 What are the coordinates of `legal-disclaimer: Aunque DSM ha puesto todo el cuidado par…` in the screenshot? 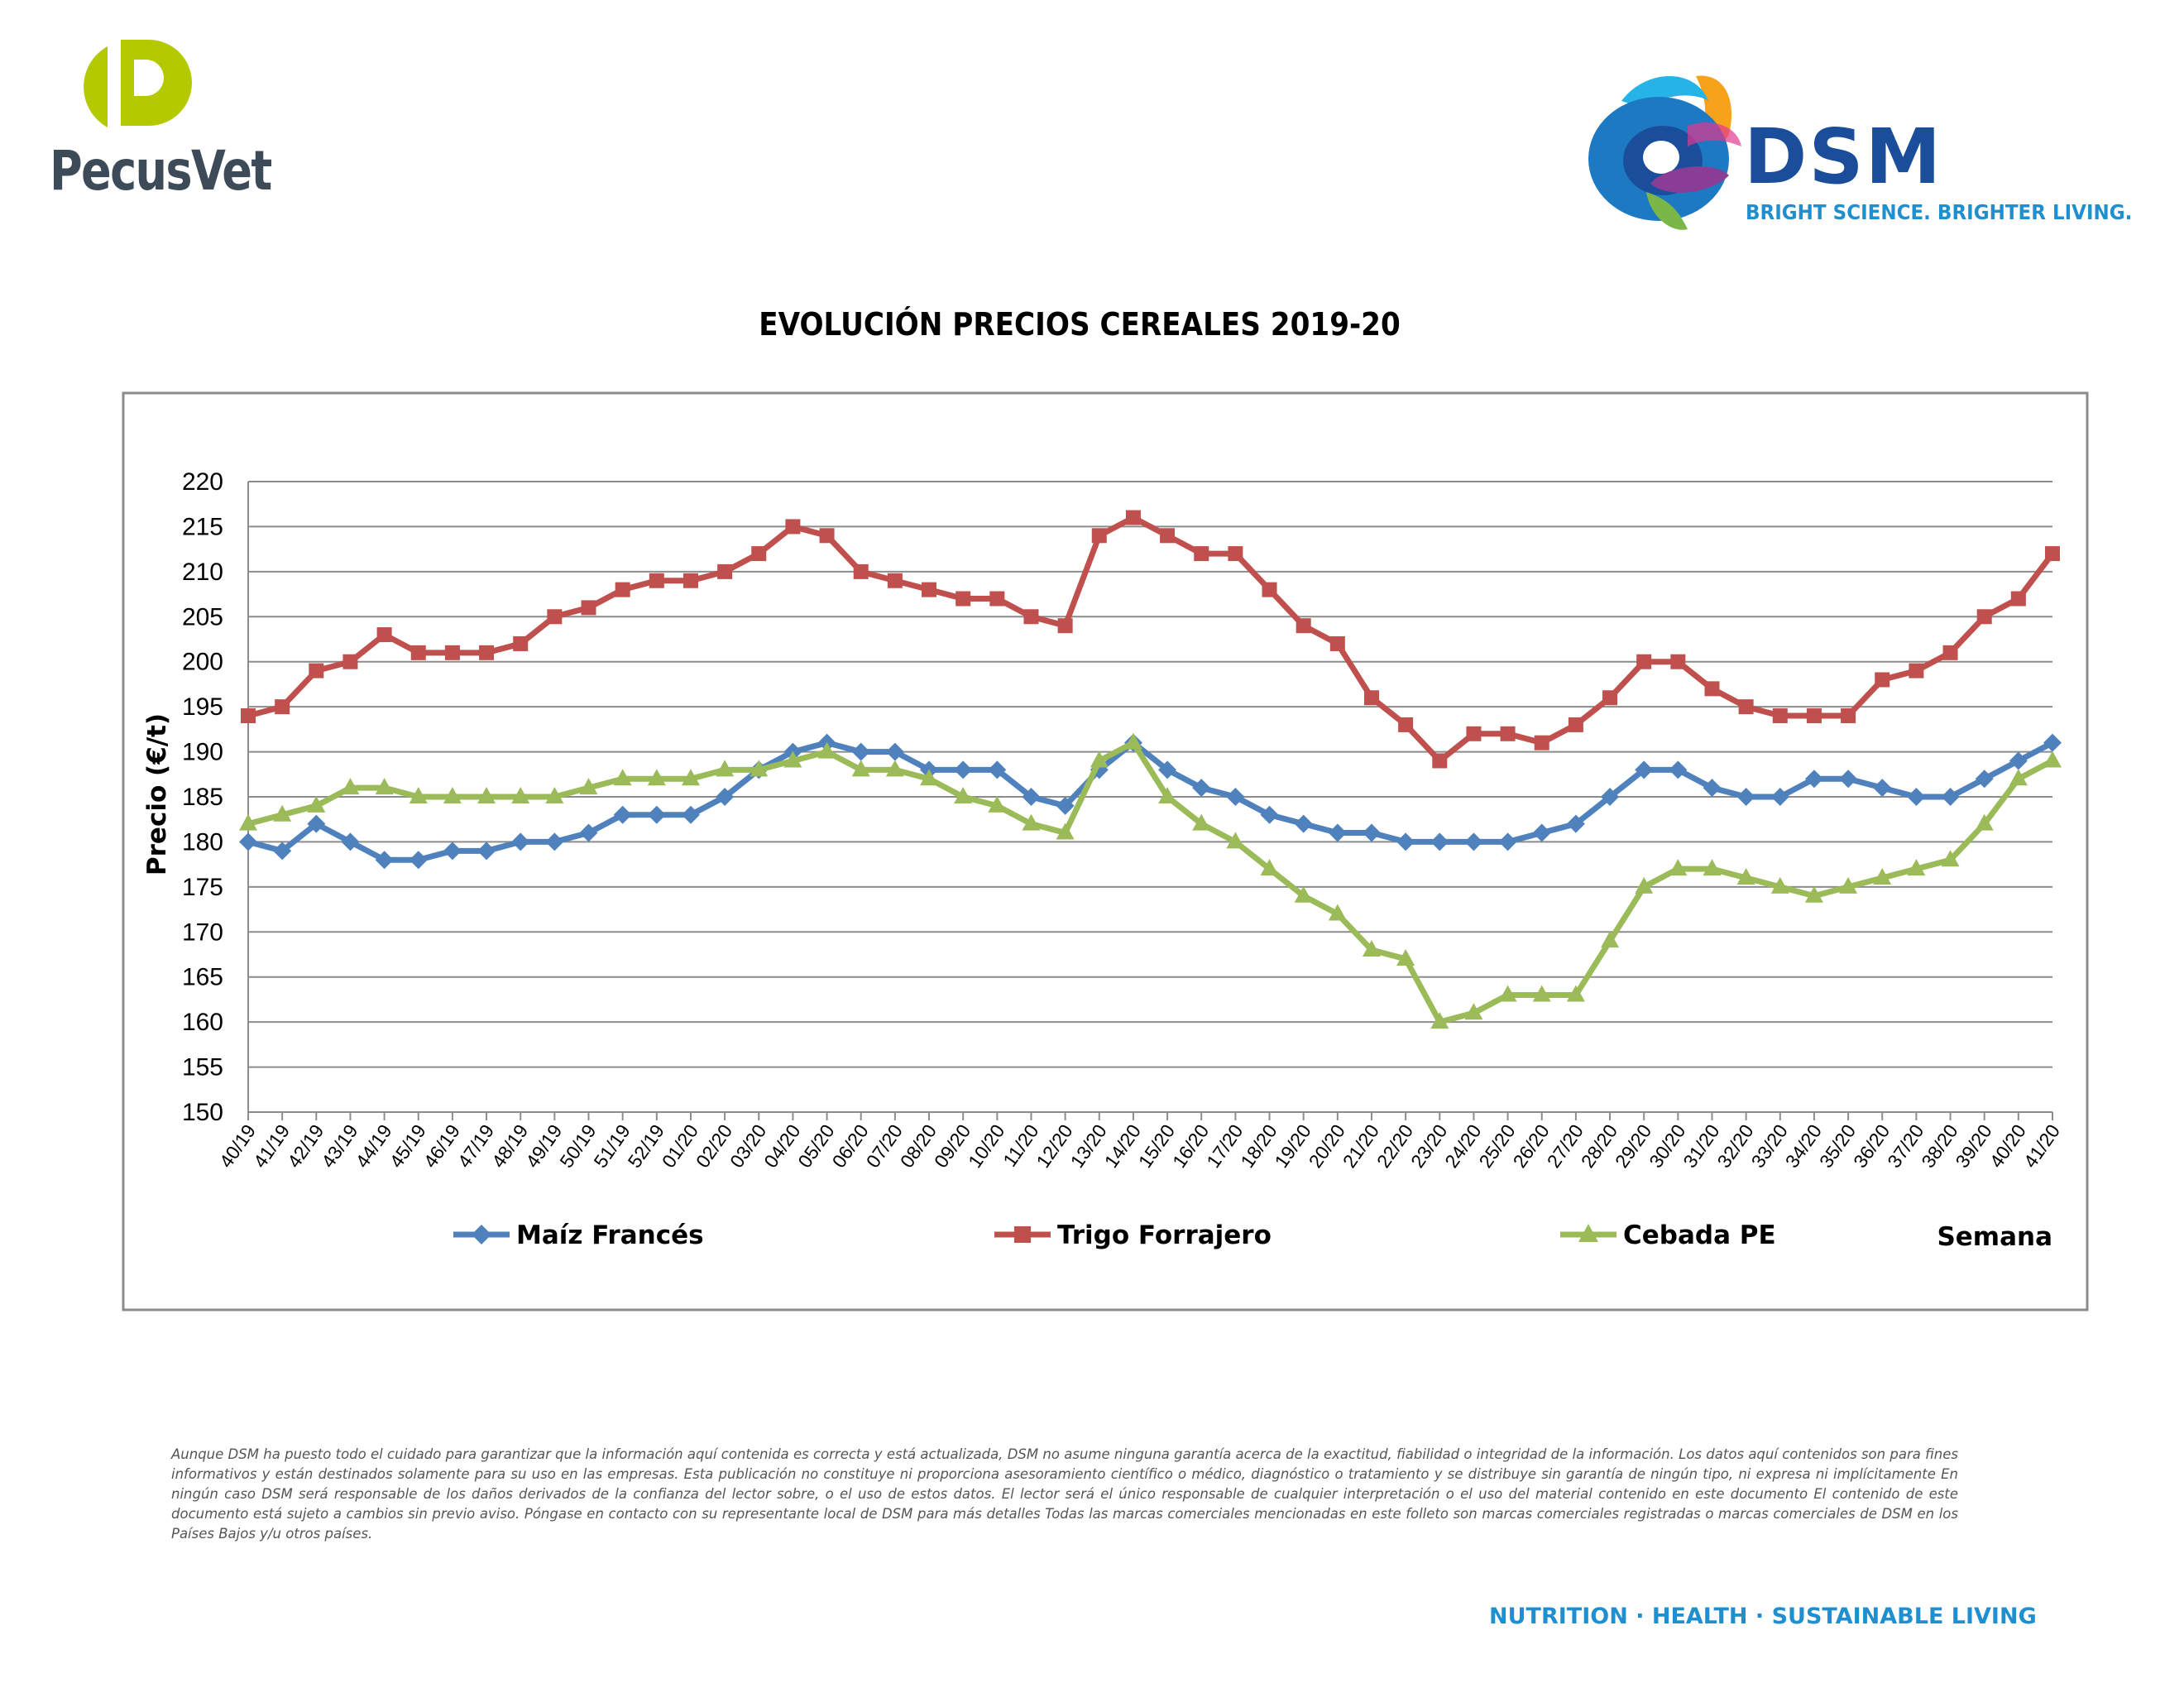 It's located at (1064, 1494).